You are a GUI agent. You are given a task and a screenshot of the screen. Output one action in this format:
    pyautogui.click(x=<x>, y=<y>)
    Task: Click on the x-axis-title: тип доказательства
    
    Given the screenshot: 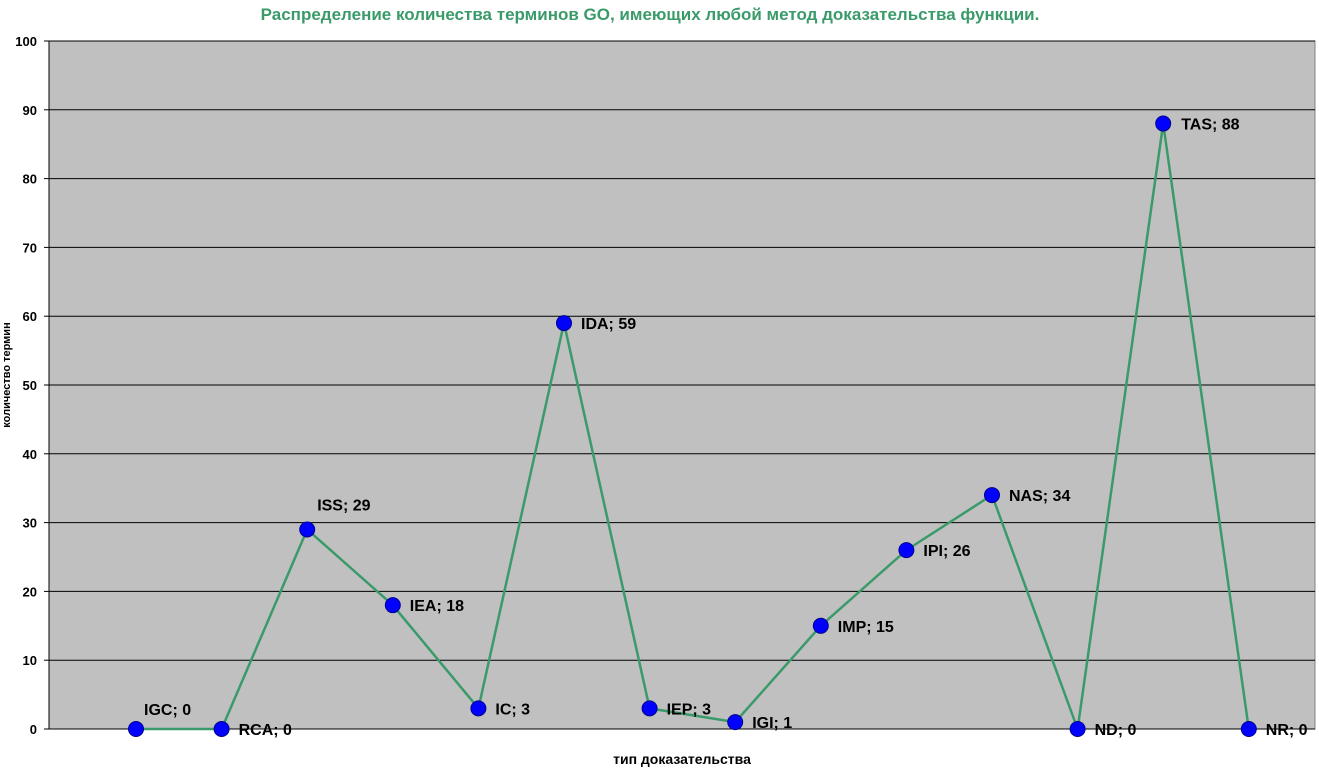 What is the action you would take?
    pyautogui.click(x=682, y=759)
    